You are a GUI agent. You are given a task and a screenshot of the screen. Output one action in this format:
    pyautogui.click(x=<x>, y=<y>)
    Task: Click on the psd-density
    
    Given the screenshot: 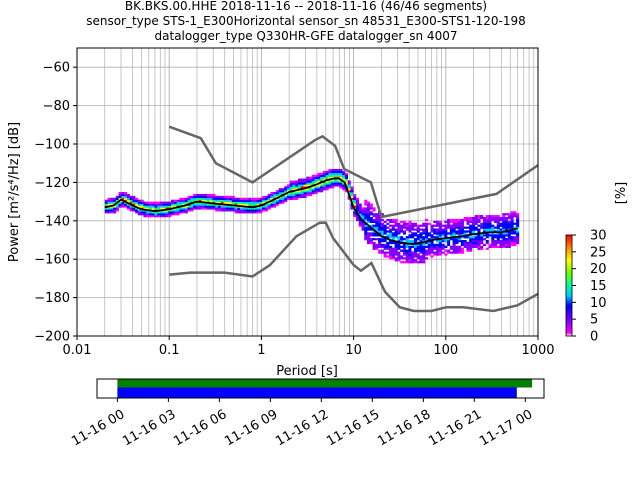 What is the action you would take?
    pyautogui.click(x=312, y=216)
    